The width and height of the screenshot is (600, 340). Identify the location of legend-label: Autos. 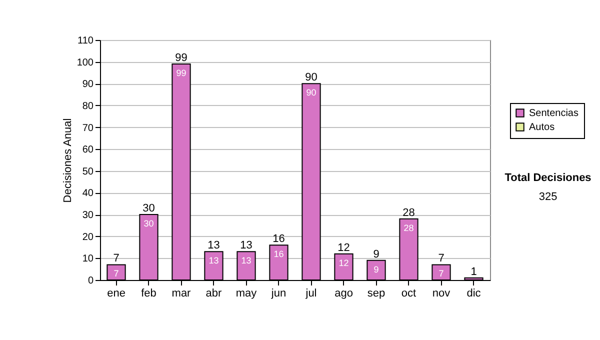
(542, 127).